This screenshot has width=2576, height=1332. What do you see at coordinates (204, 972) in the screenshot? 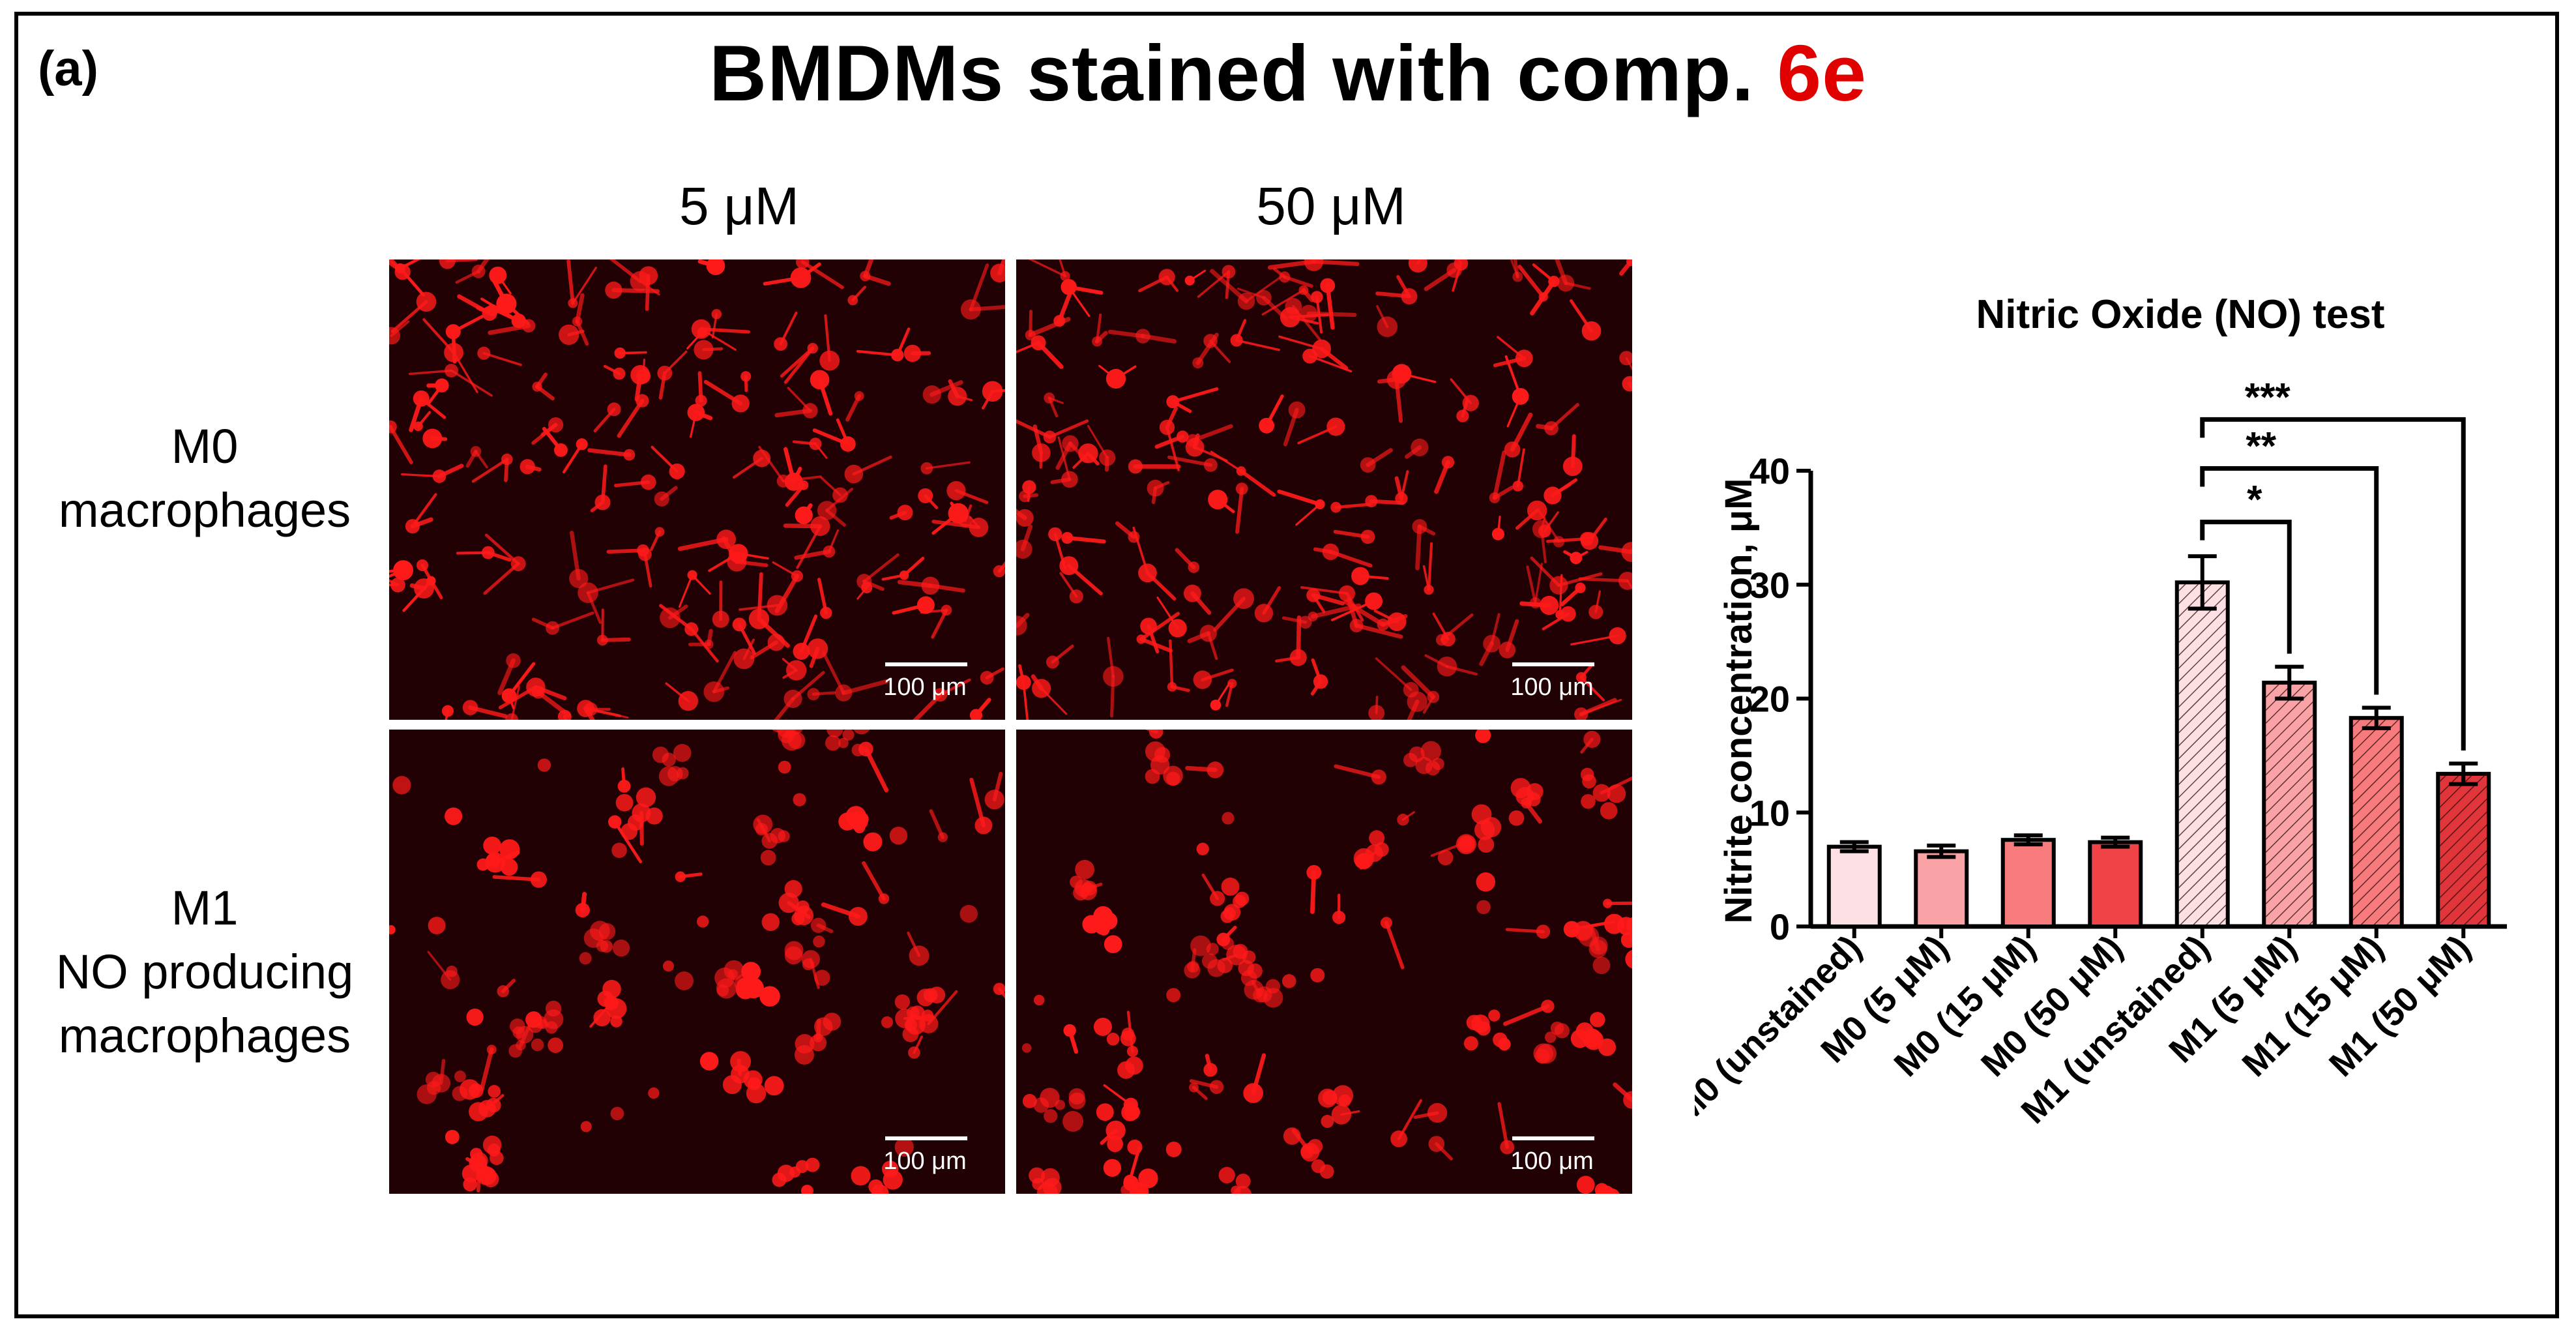
I see `row-header-m1: M1 NO producing macrophages` at bounding box center [204, 972].